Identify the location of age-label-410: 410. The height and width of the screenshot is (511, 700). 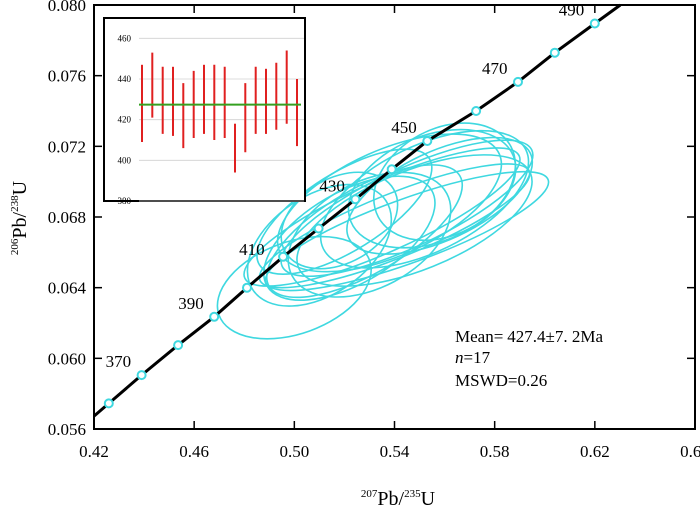
(252, 249).